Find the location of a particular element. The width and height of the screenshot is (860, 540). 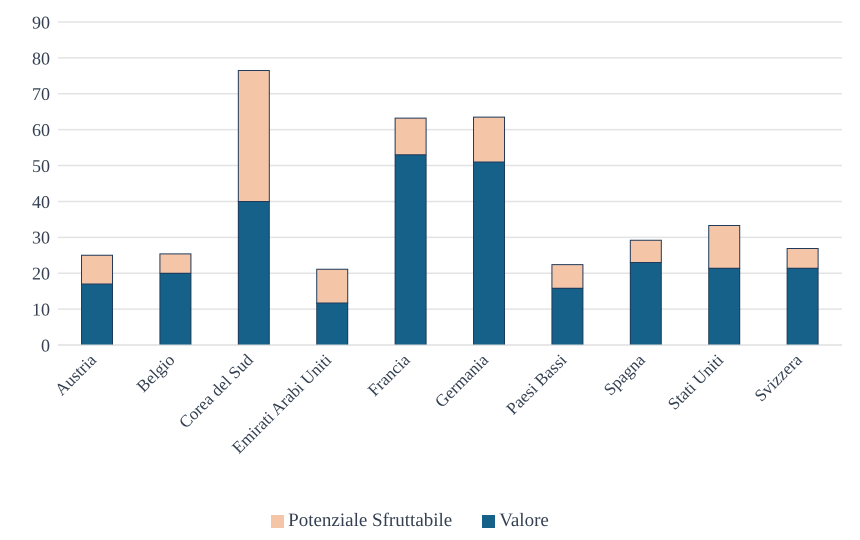

y-tick-label: 70 is located at coordinates (41, 94).